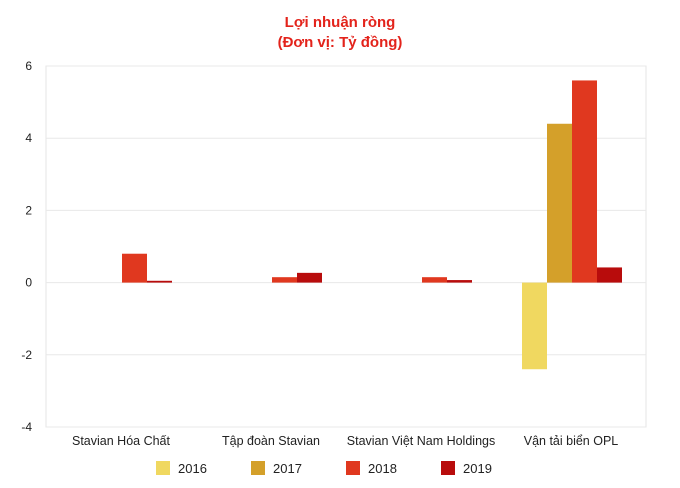 This screenshot has height=488, width=680. Describe the element at coordinates (287, 468) in the screenshot. I see `legend-label: 2017` at that location.